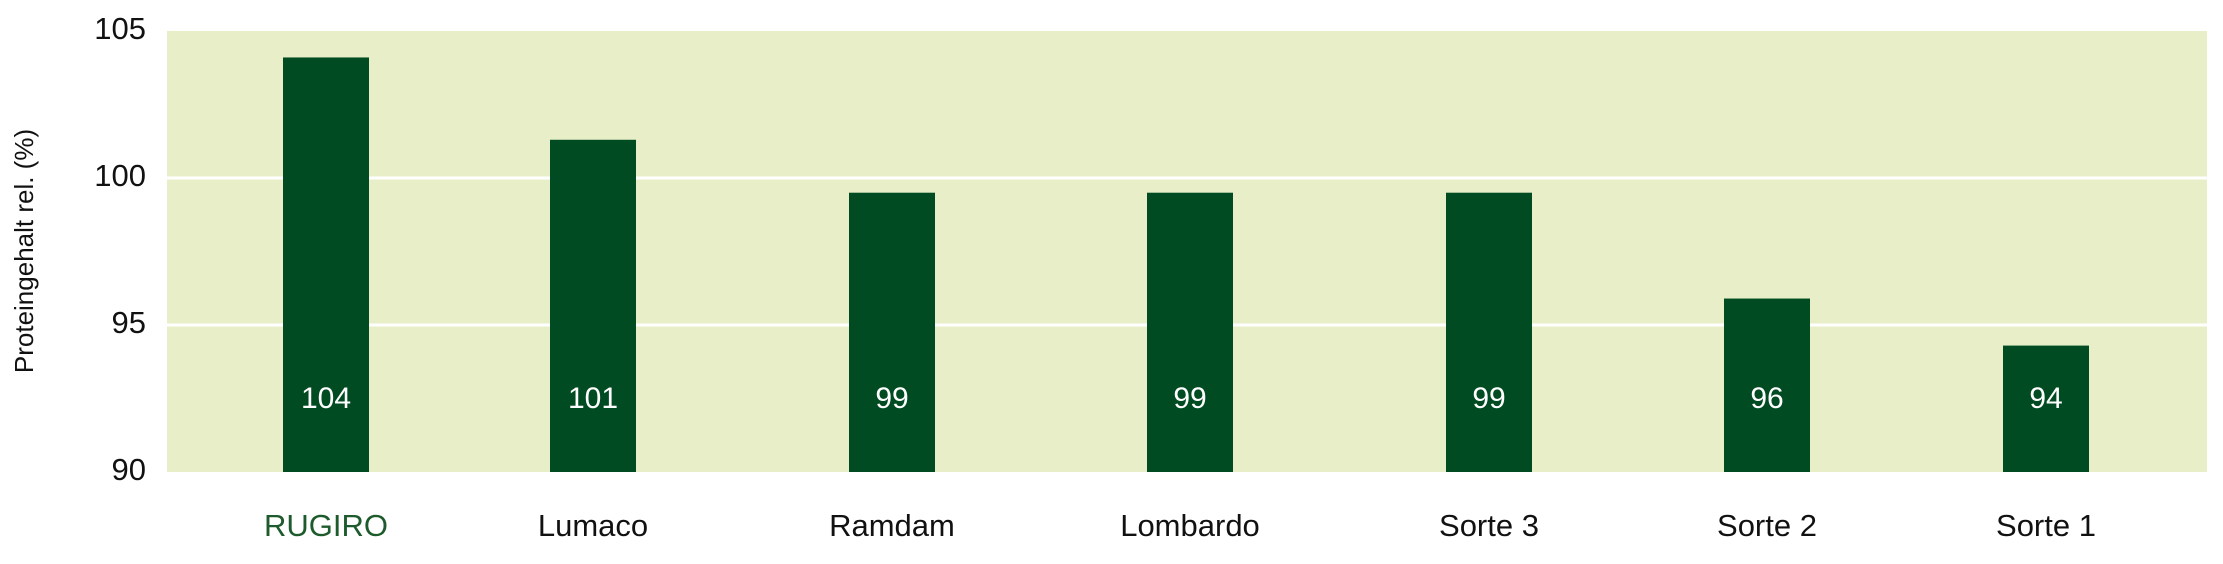 Image resolution: width=2223 pixels, height=564 pixels. I want to click on y-axis-label: Proteingehalt rel. (%), so click(24, 251).